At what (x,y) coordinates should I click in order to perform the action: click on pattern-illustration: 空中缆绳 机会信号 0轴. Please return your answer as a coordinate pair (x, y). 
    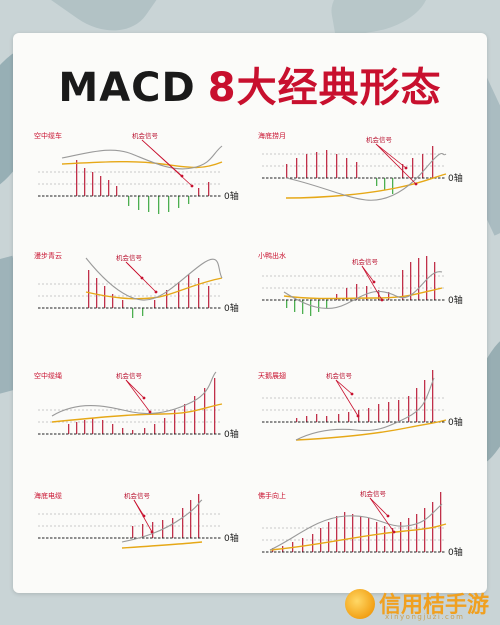
    Looking at the image, I should click on (136, 405).